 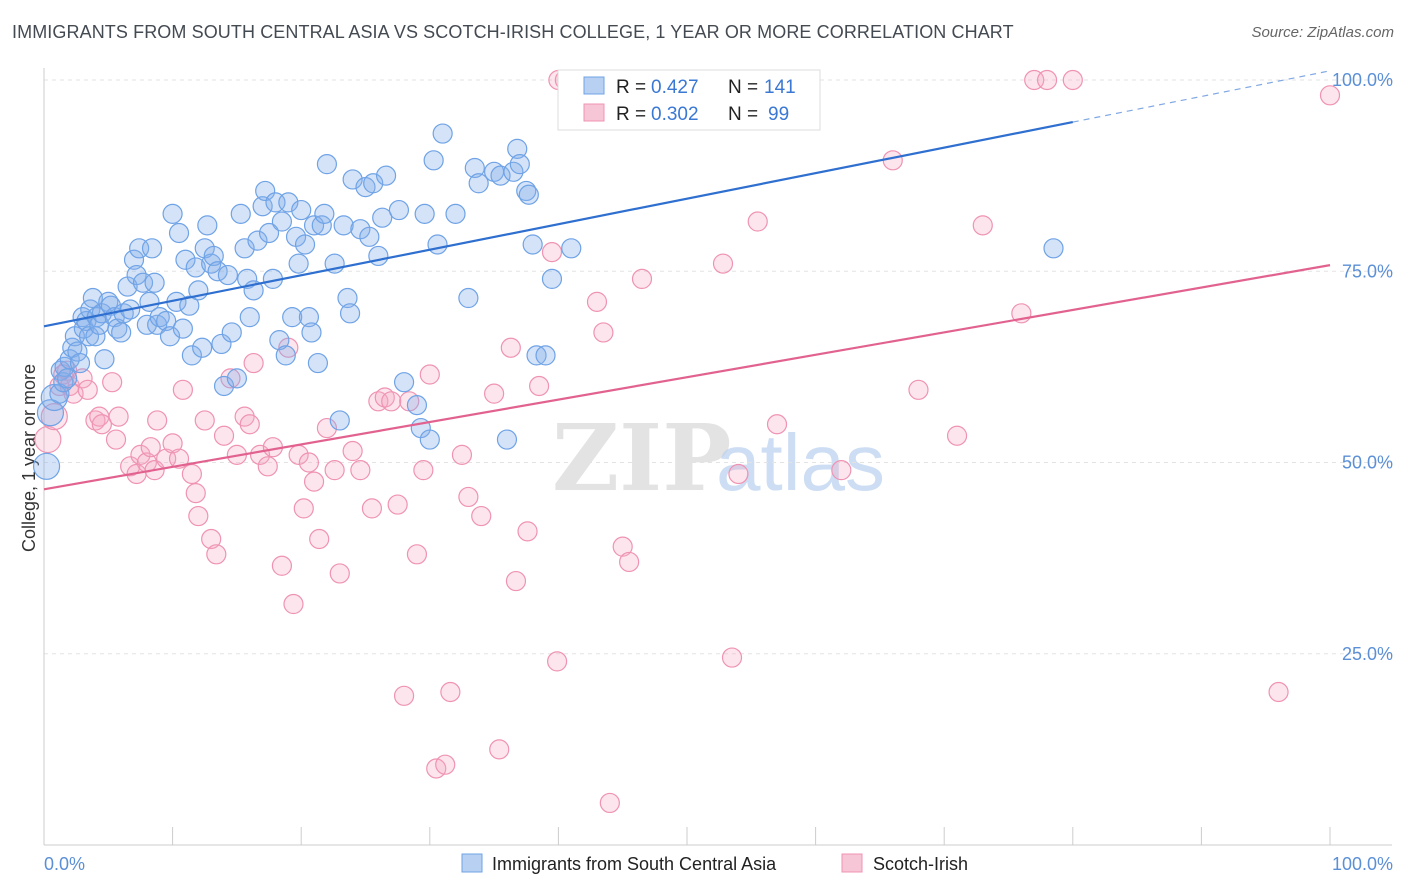 I want to click on legend-swatch-pink, so click(x=594, y=112).